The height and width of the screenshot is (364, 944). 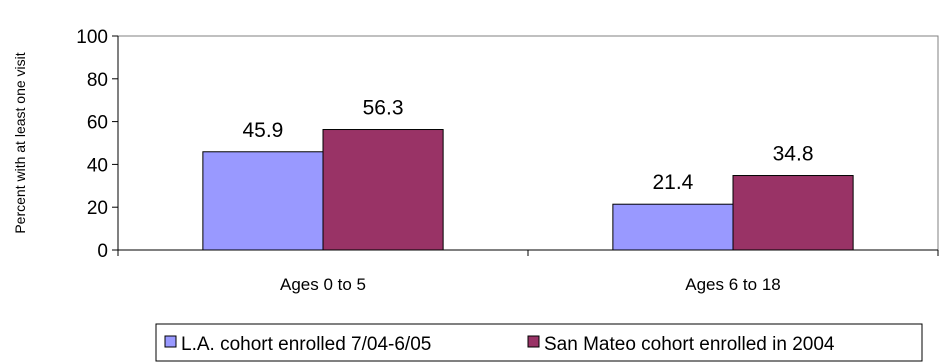 I want to click on legend-swatch-san-mateo, so click(x=533, y=341).